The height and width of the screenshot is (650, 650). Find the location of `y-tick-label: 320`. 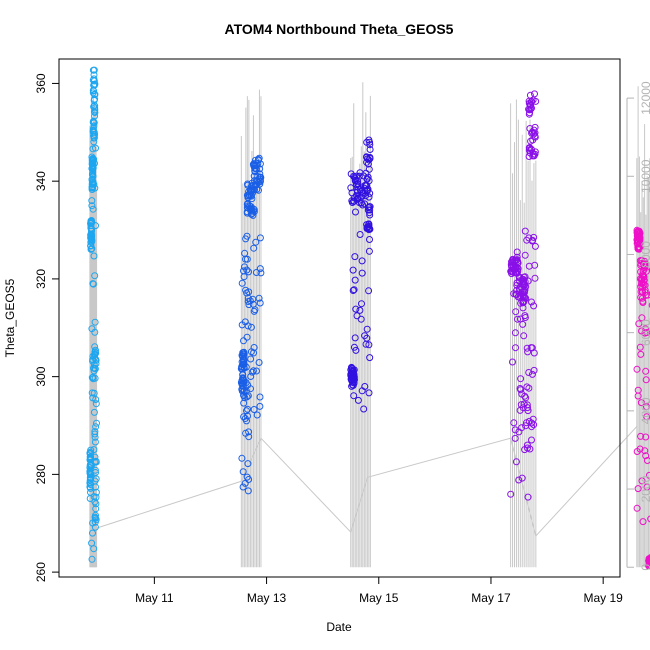

y-tick-label: 320 is located at coordinates (41, 279).